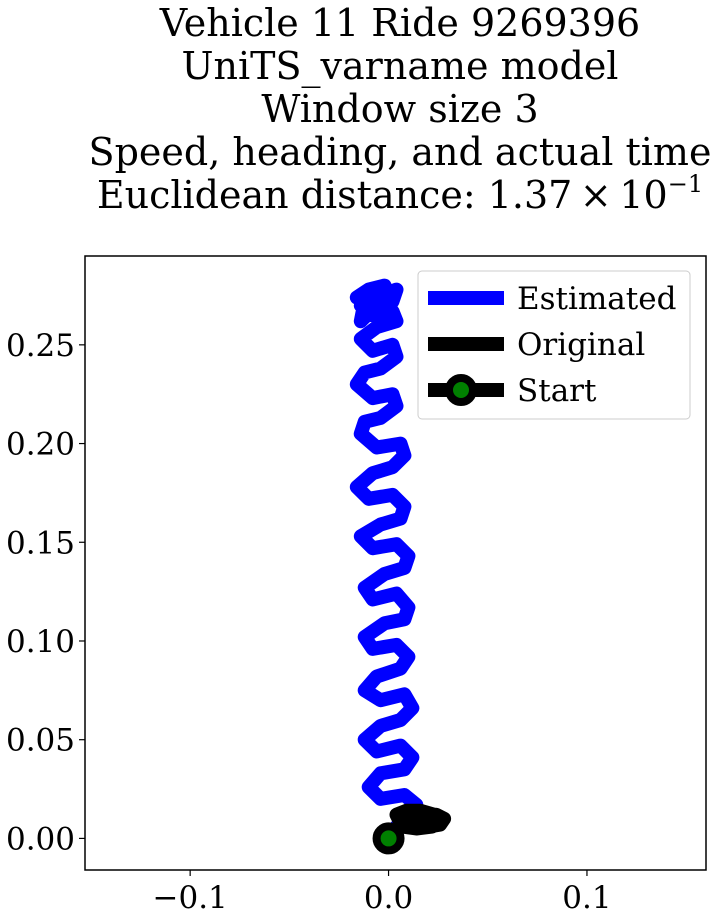 This screenshot has height=918, width=713. Describe the element at coordinates (416, 824) in the screenshot. I see `series-line-original` at that location.